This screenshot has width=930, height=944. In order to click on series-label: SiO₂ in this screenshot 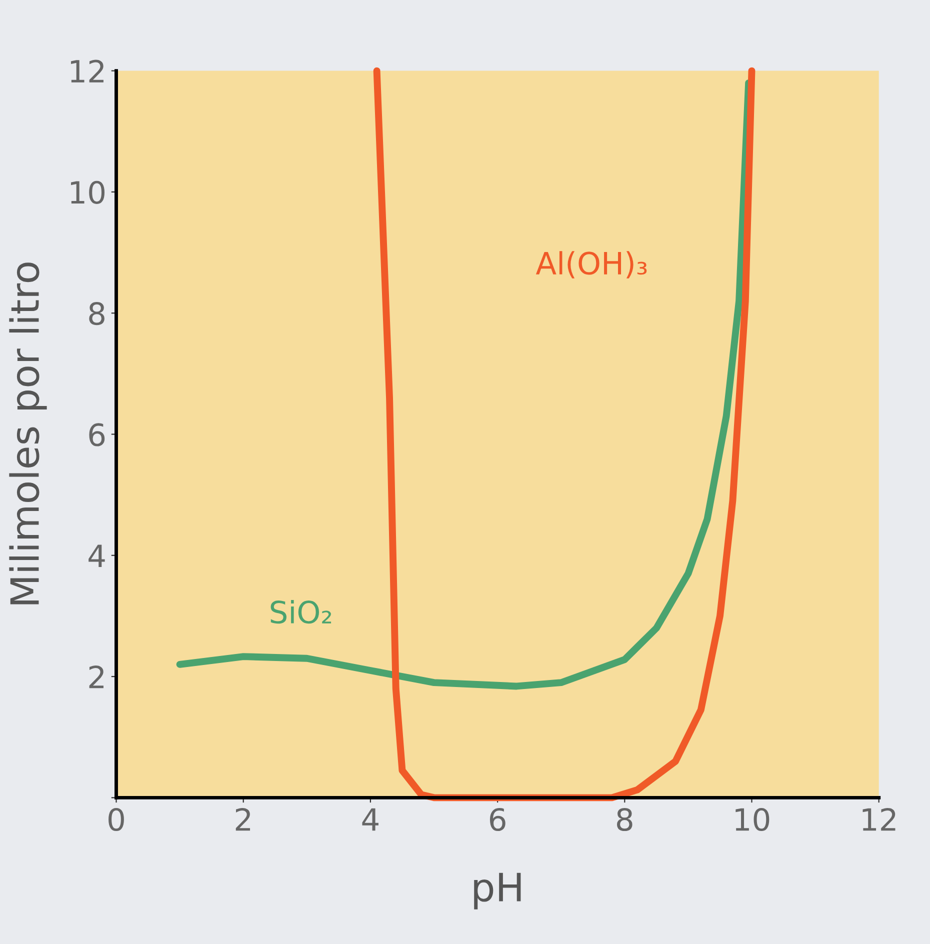, I will do `click(301, 612)`.